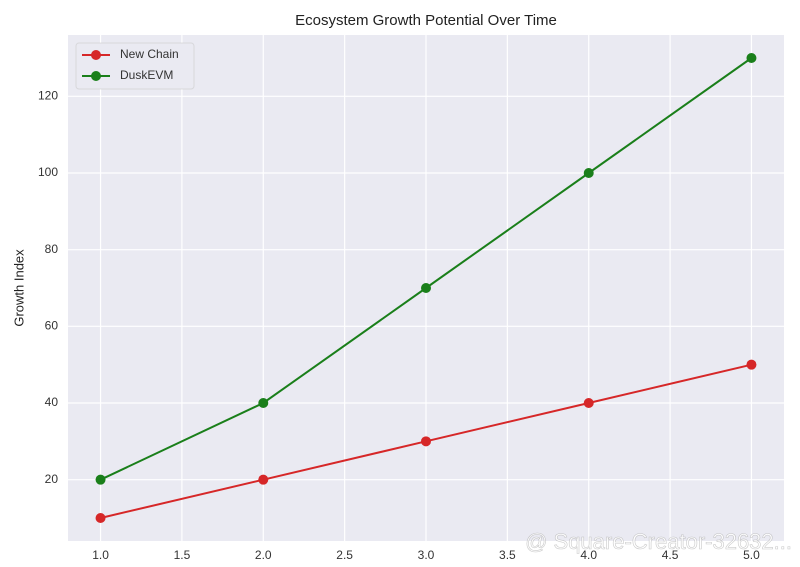 Image resolution: width=800 pixels, height=567 pixels. What do you see at coordinates (48, 96) in the screenshot?
I see `y-tick-label: 120` at bounding box center [48, 96].